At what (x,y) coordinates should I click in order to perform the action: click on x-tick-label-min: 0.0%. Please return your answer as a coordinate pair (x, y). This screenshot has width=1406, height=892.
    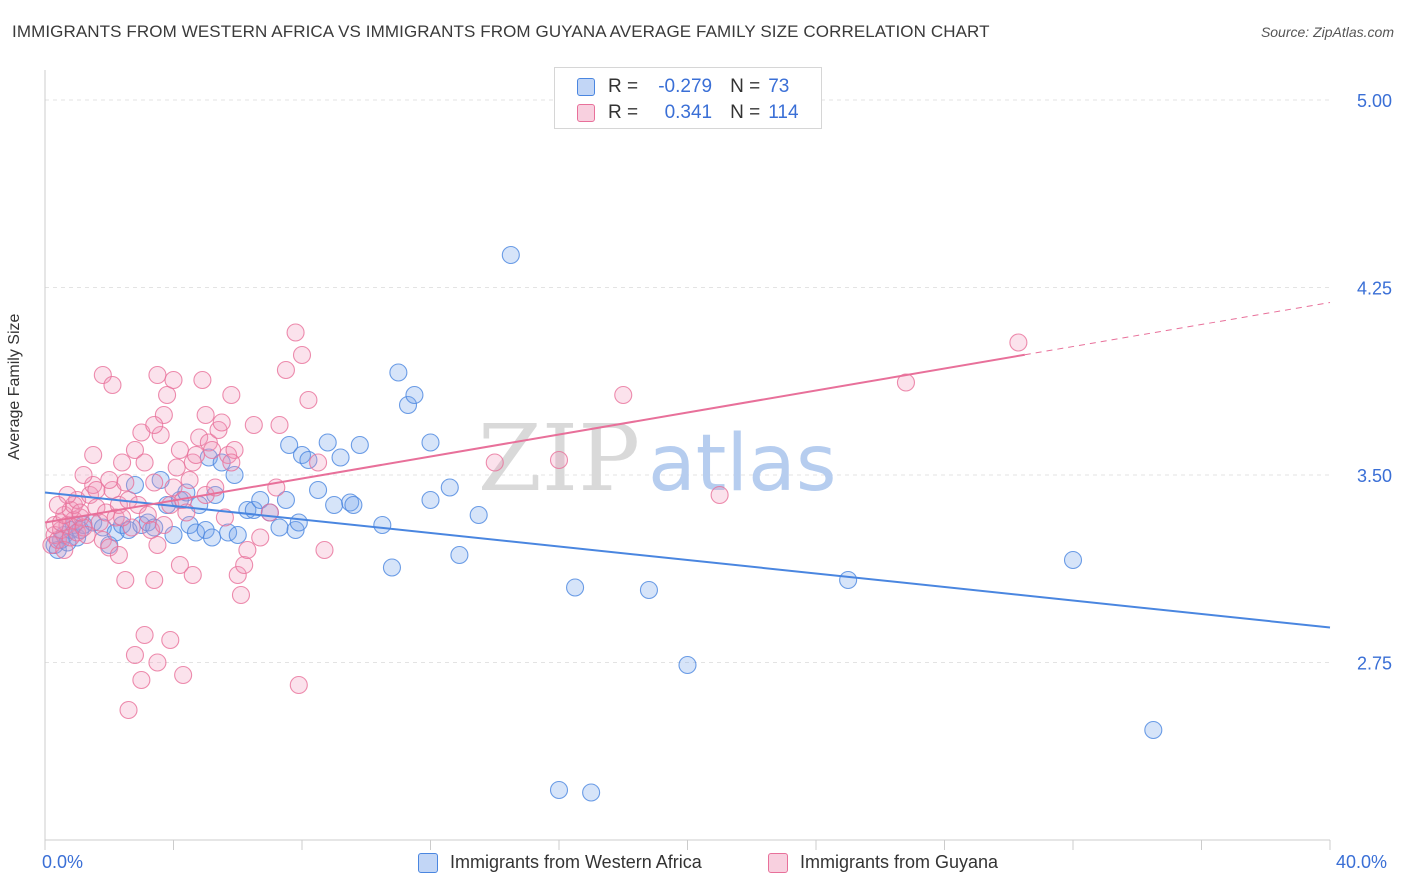
    Looking at the image, I should click on (63, 862).